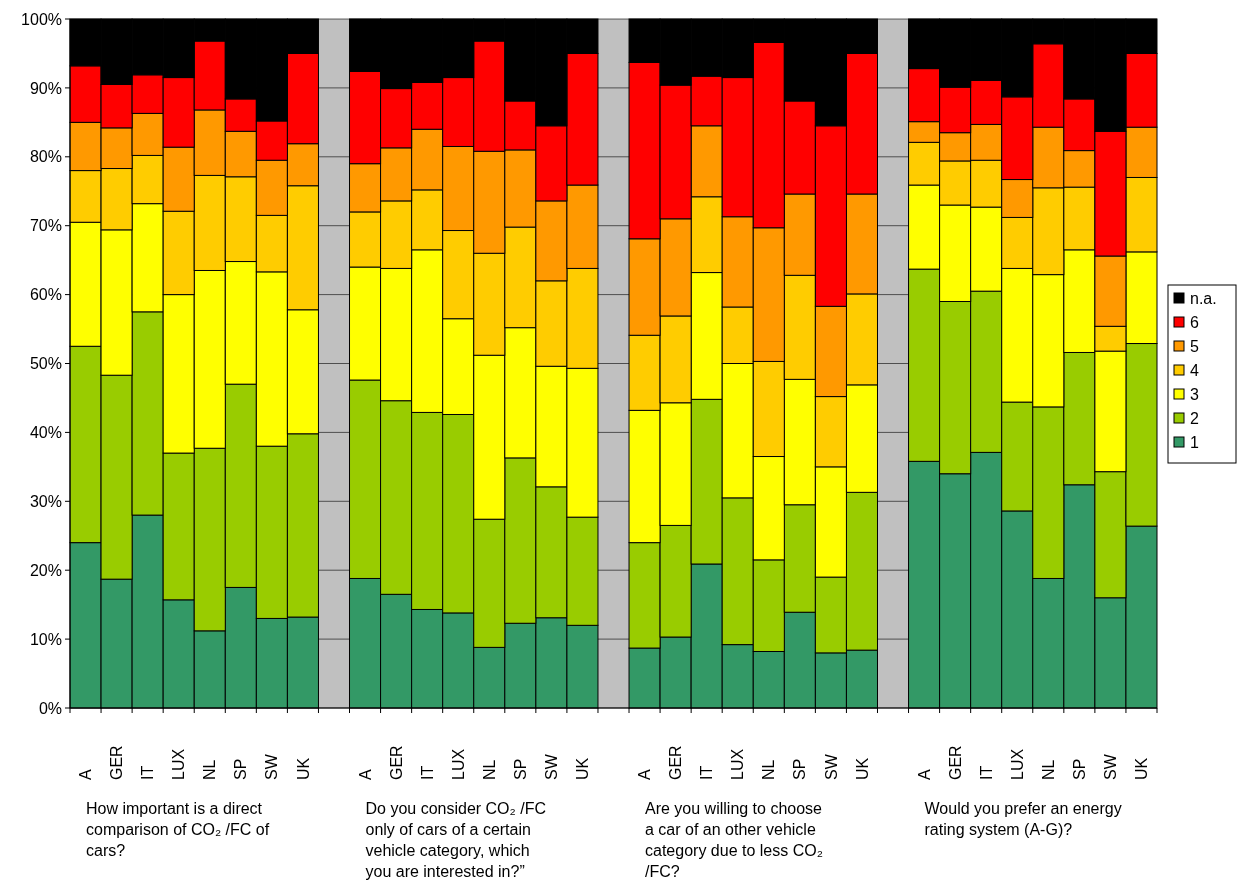 The image size is (1239, 894). What do you see at coordinates (1203, 298) in the screenshot?
I see `legend-label: n.a.` at bounding box center [1203, 298].